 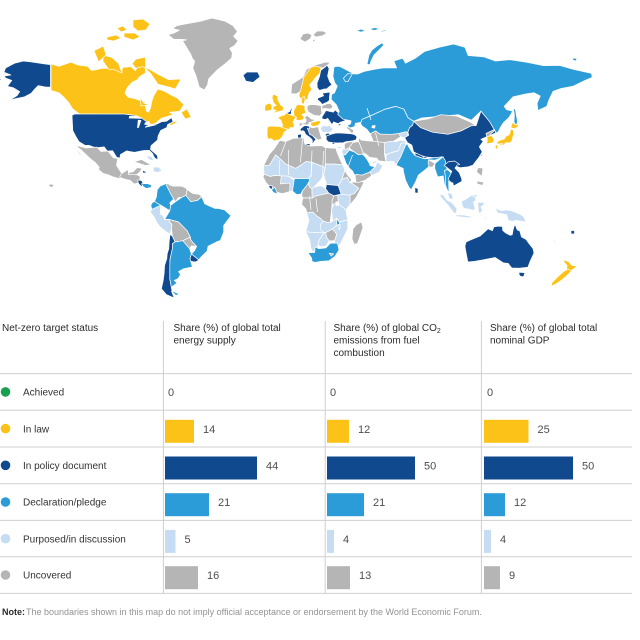 I want to click on svg-text: emissions from fuel, so click(x=377, y=341).